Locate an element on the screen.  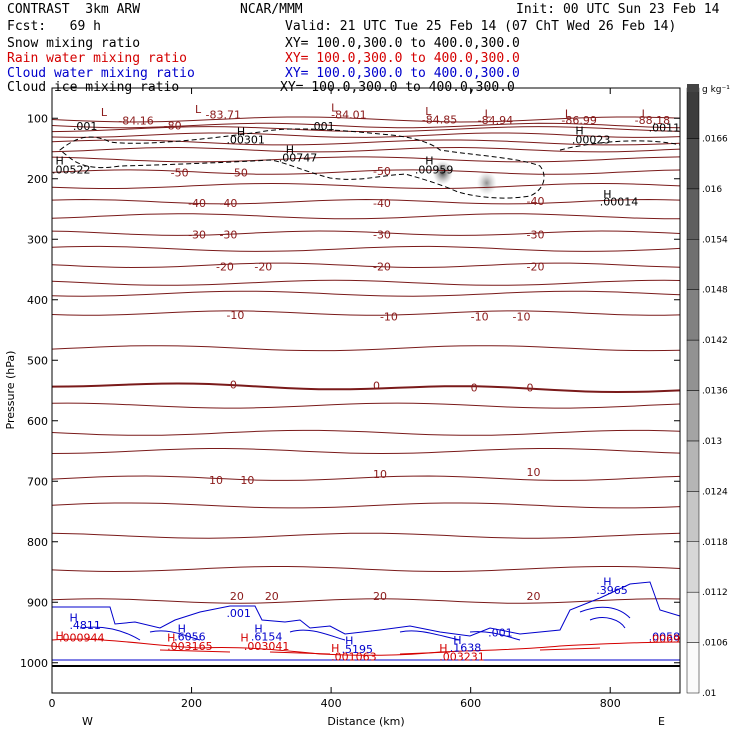
contour-label: -86.99 is located at coordinates (578, 120).